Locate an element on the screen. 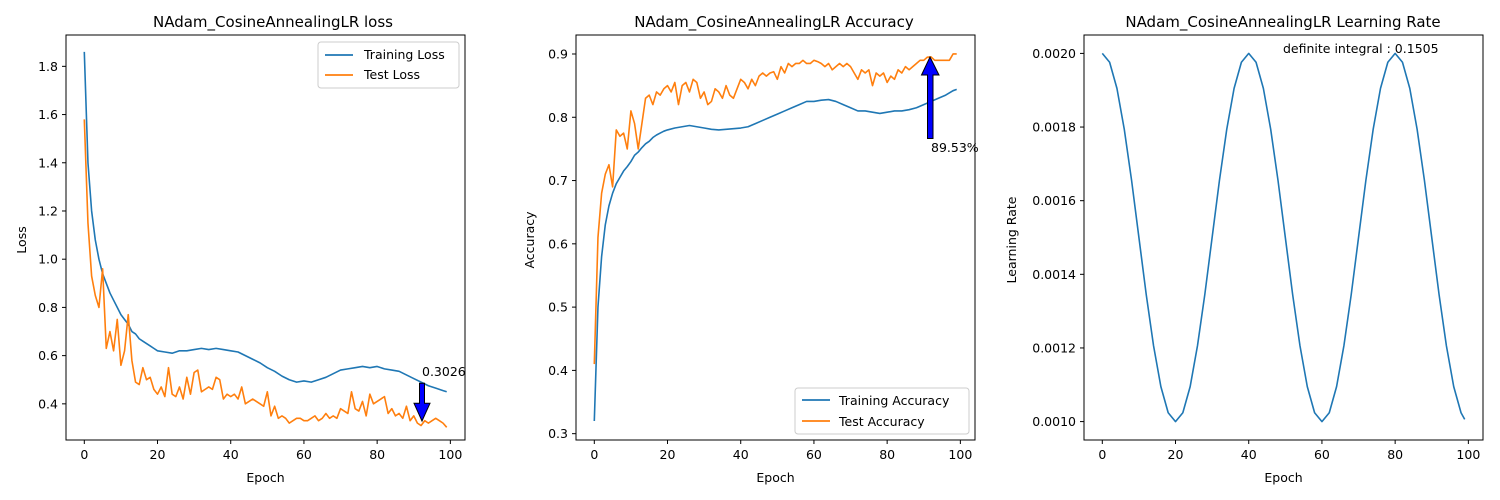 The height and width of the screenshot is (500, 1500). y-tick-label: 0.9 is located at coordinates (558, 53).